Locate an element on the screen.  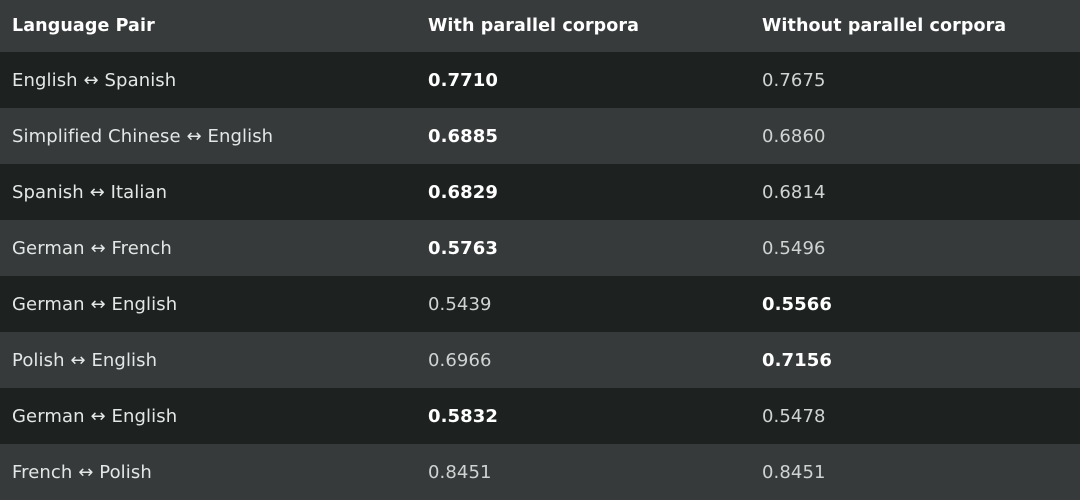
cell-without-parallel: 0.6860 is located at coordinates (794, 136).